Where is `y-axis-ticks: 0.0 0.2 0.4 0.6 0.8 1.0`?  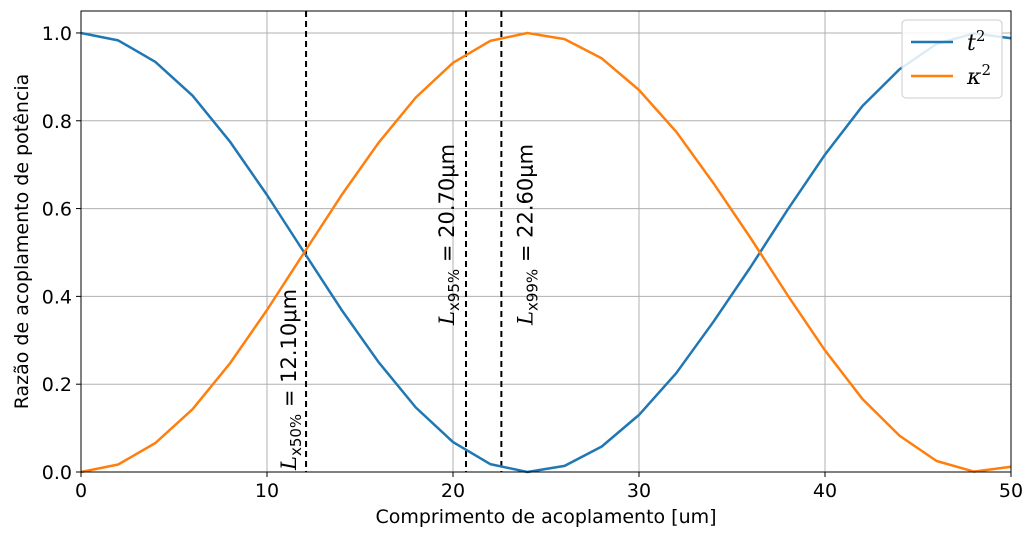
y-axis-ticks: 0.0 0.2 0.4 0.6 0.8 1.0 is located at coordinates (61, 253).